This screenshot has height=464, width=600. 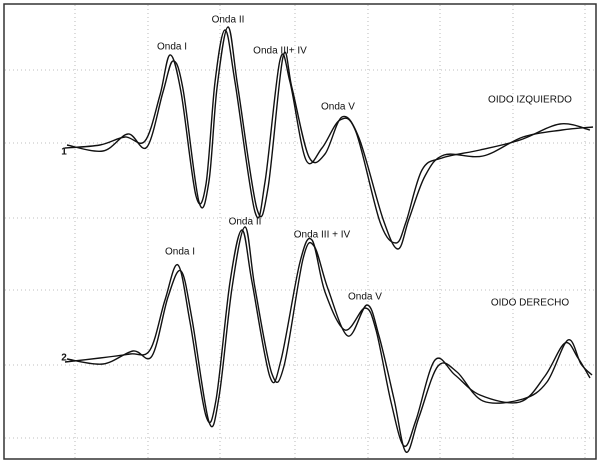 I want to click on trace-label: OIDO DERECHO, so click(x=530, y=303).